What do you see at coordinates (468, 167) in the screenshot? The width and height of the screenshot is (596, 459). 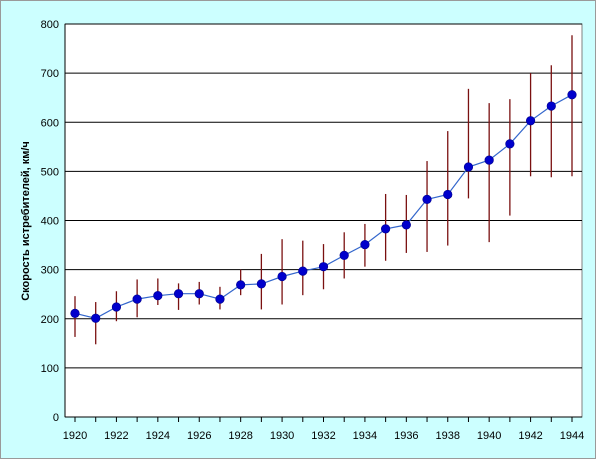 I see `data-point-1939` at bounding box center [468, 167].